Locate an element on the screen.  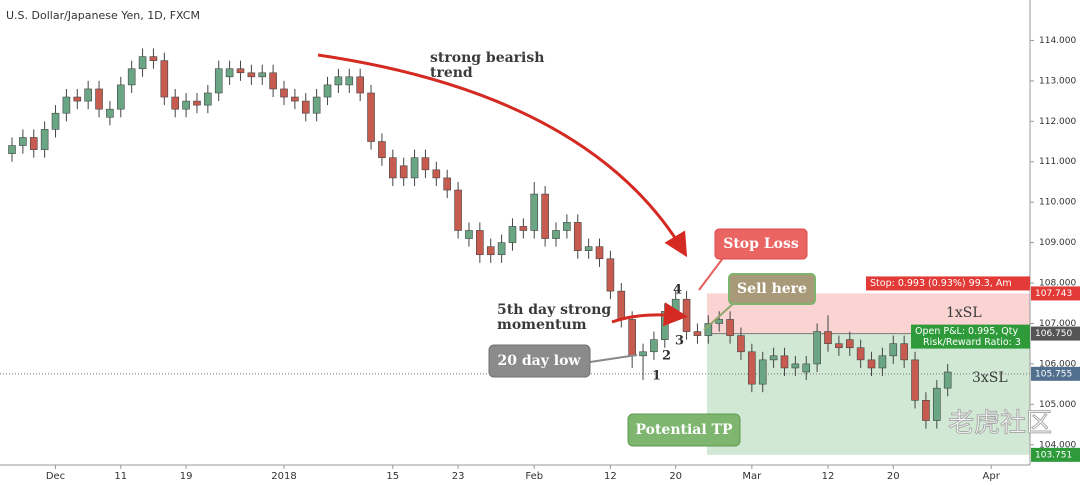
price-tag-label: 106.750 is located at coordinates (1053, 334).